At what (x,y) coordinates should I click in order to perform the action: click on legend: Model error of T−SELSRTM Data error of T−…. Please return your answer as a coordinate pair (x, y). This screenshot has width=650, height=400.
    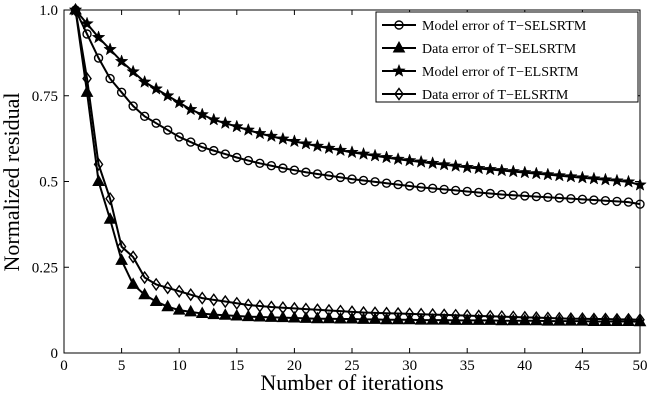
    Looking at the image, I should click on (507, 57).